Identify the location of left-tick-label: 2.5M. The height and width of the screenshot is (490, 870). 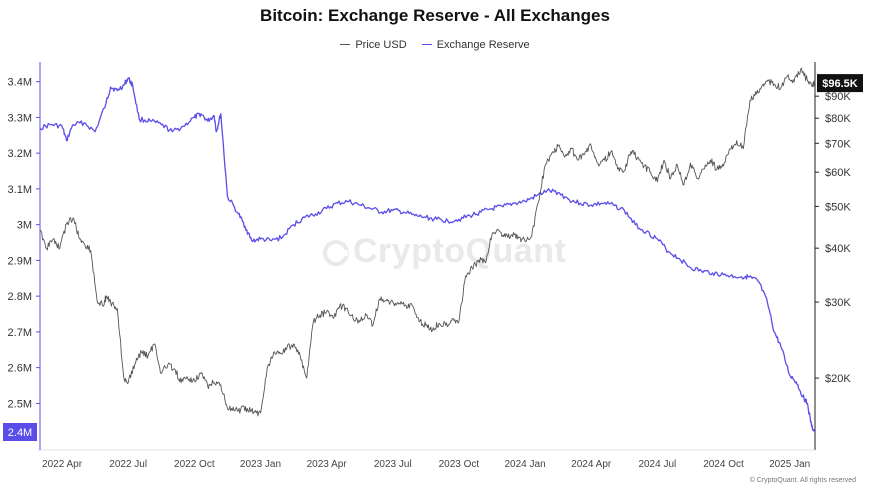
(20, 404).